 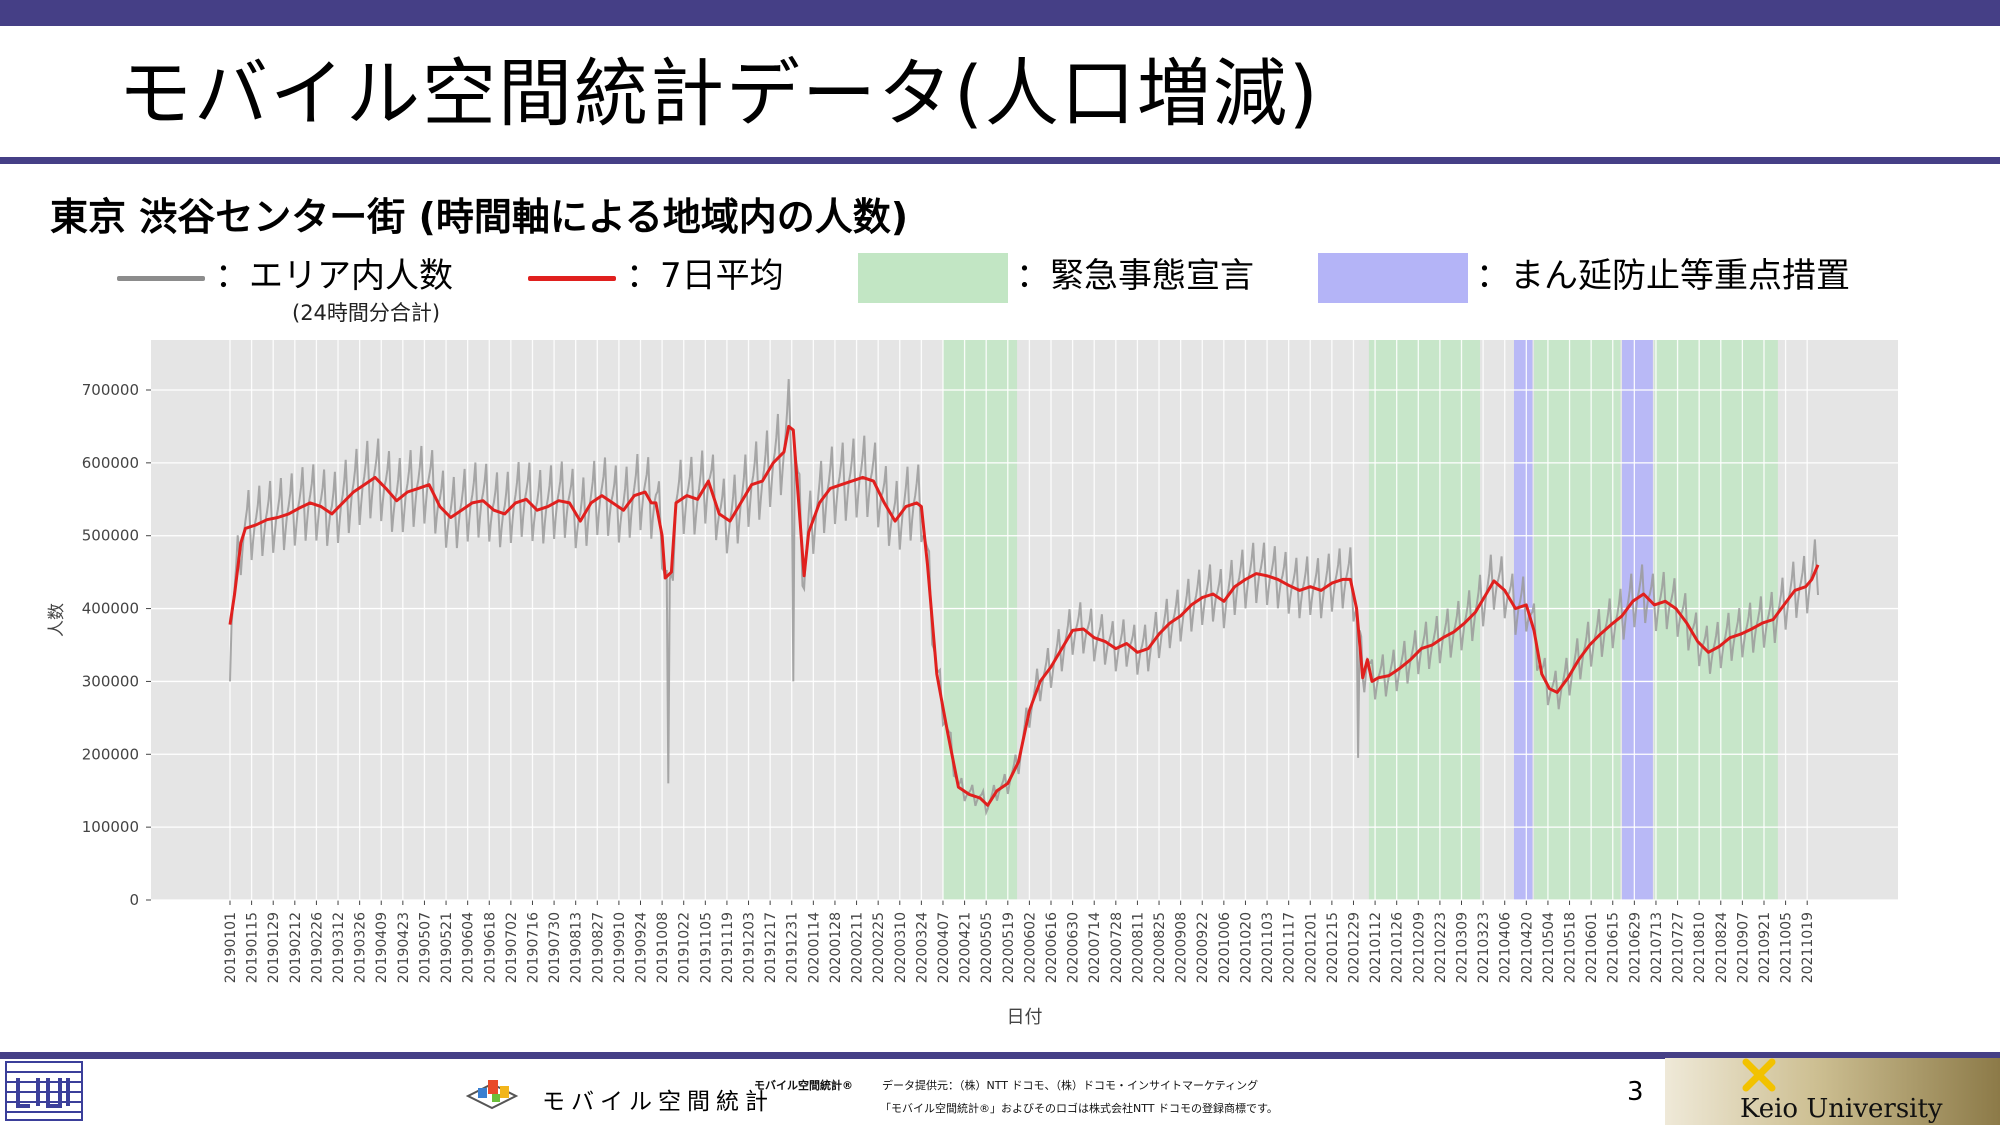 What do you see at coordinates (1030, 947) in the screenshot?
I see `x-tick-label: 20200602` at bounding box center [1030, 947].